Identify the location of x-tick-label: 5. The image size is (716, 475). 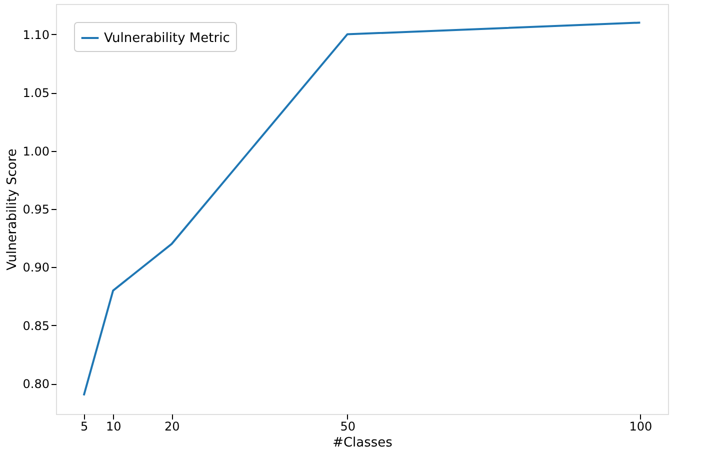
(84, 427).